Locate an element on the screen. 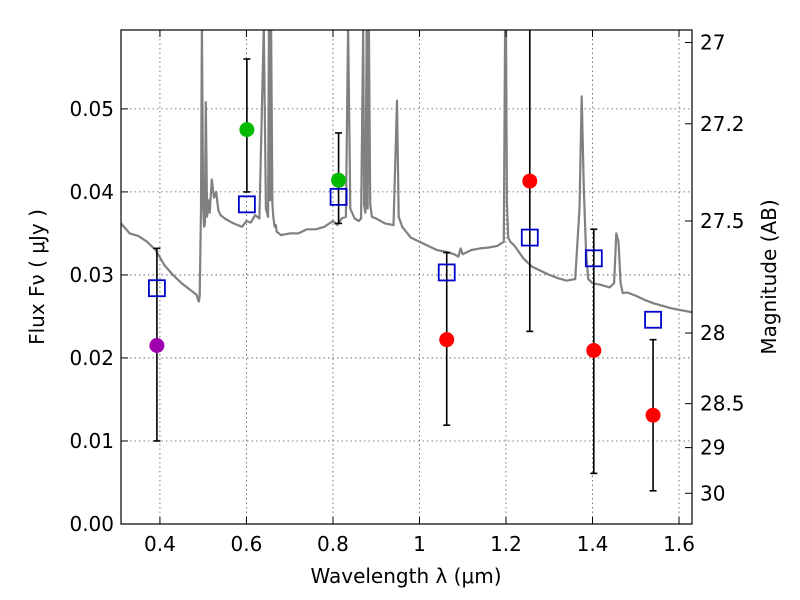 The width and height of the screenshot is (800, 600). y2-tick-label: 27.5 is located at coordinates (722, 221).